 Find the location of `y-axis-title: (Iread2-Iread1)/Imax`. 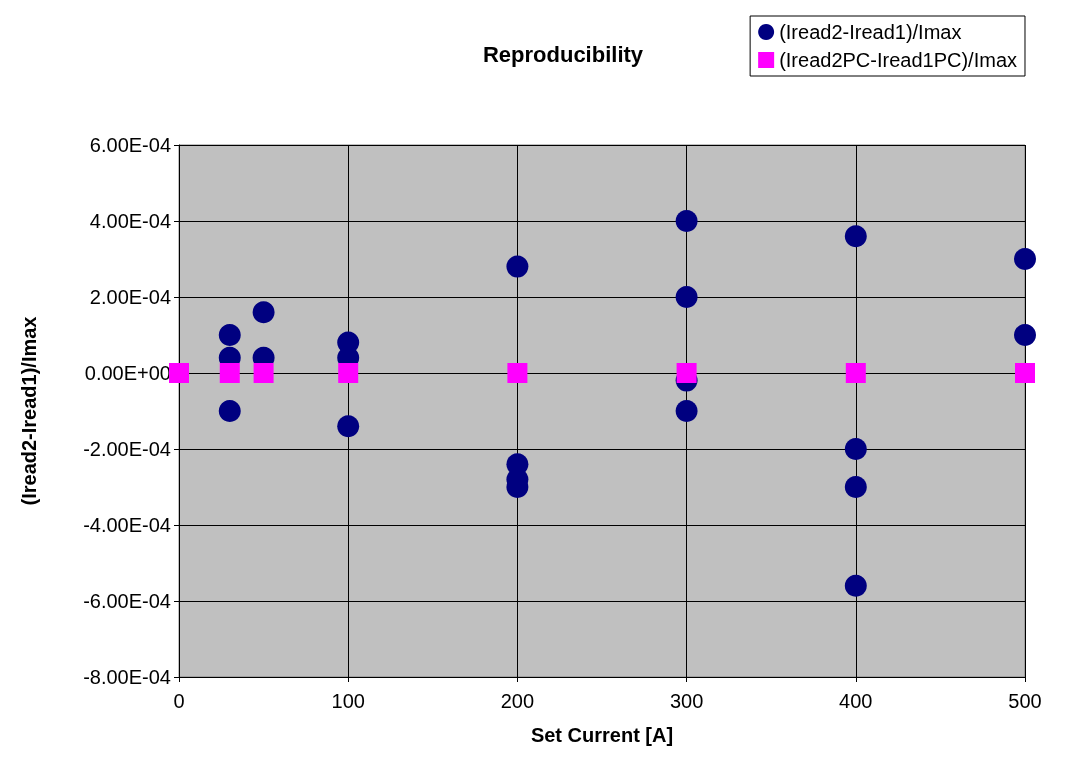

y-axis-title: (Iread2-Iread1)/Imax is located at coordinates (29, 411).